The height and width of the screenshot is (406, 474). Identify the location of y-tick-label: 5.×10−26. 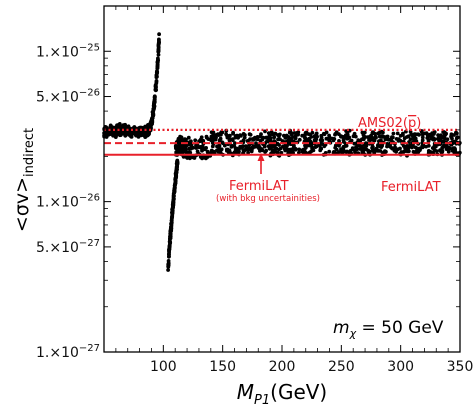
(68, 97).